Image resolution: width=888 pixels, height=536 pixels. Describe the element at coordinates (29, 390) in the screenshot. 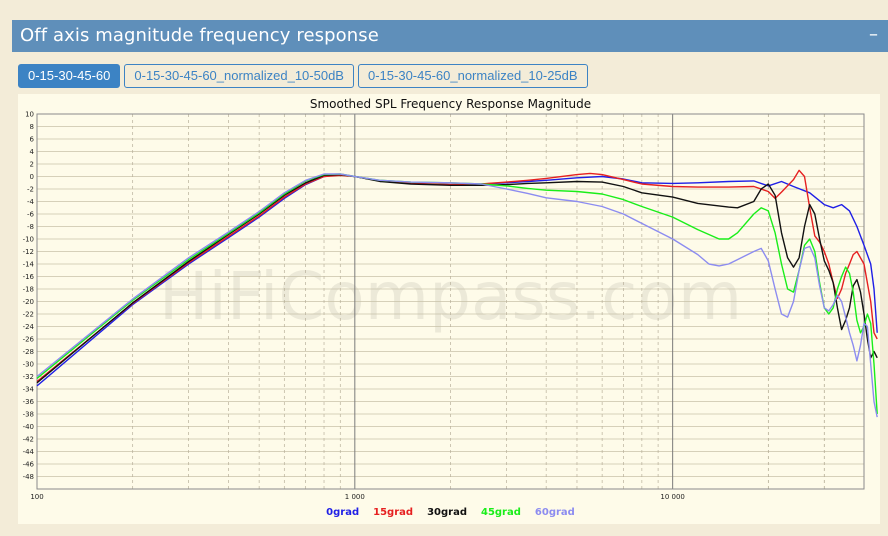

I see `y-tick-label: -34` at that location.